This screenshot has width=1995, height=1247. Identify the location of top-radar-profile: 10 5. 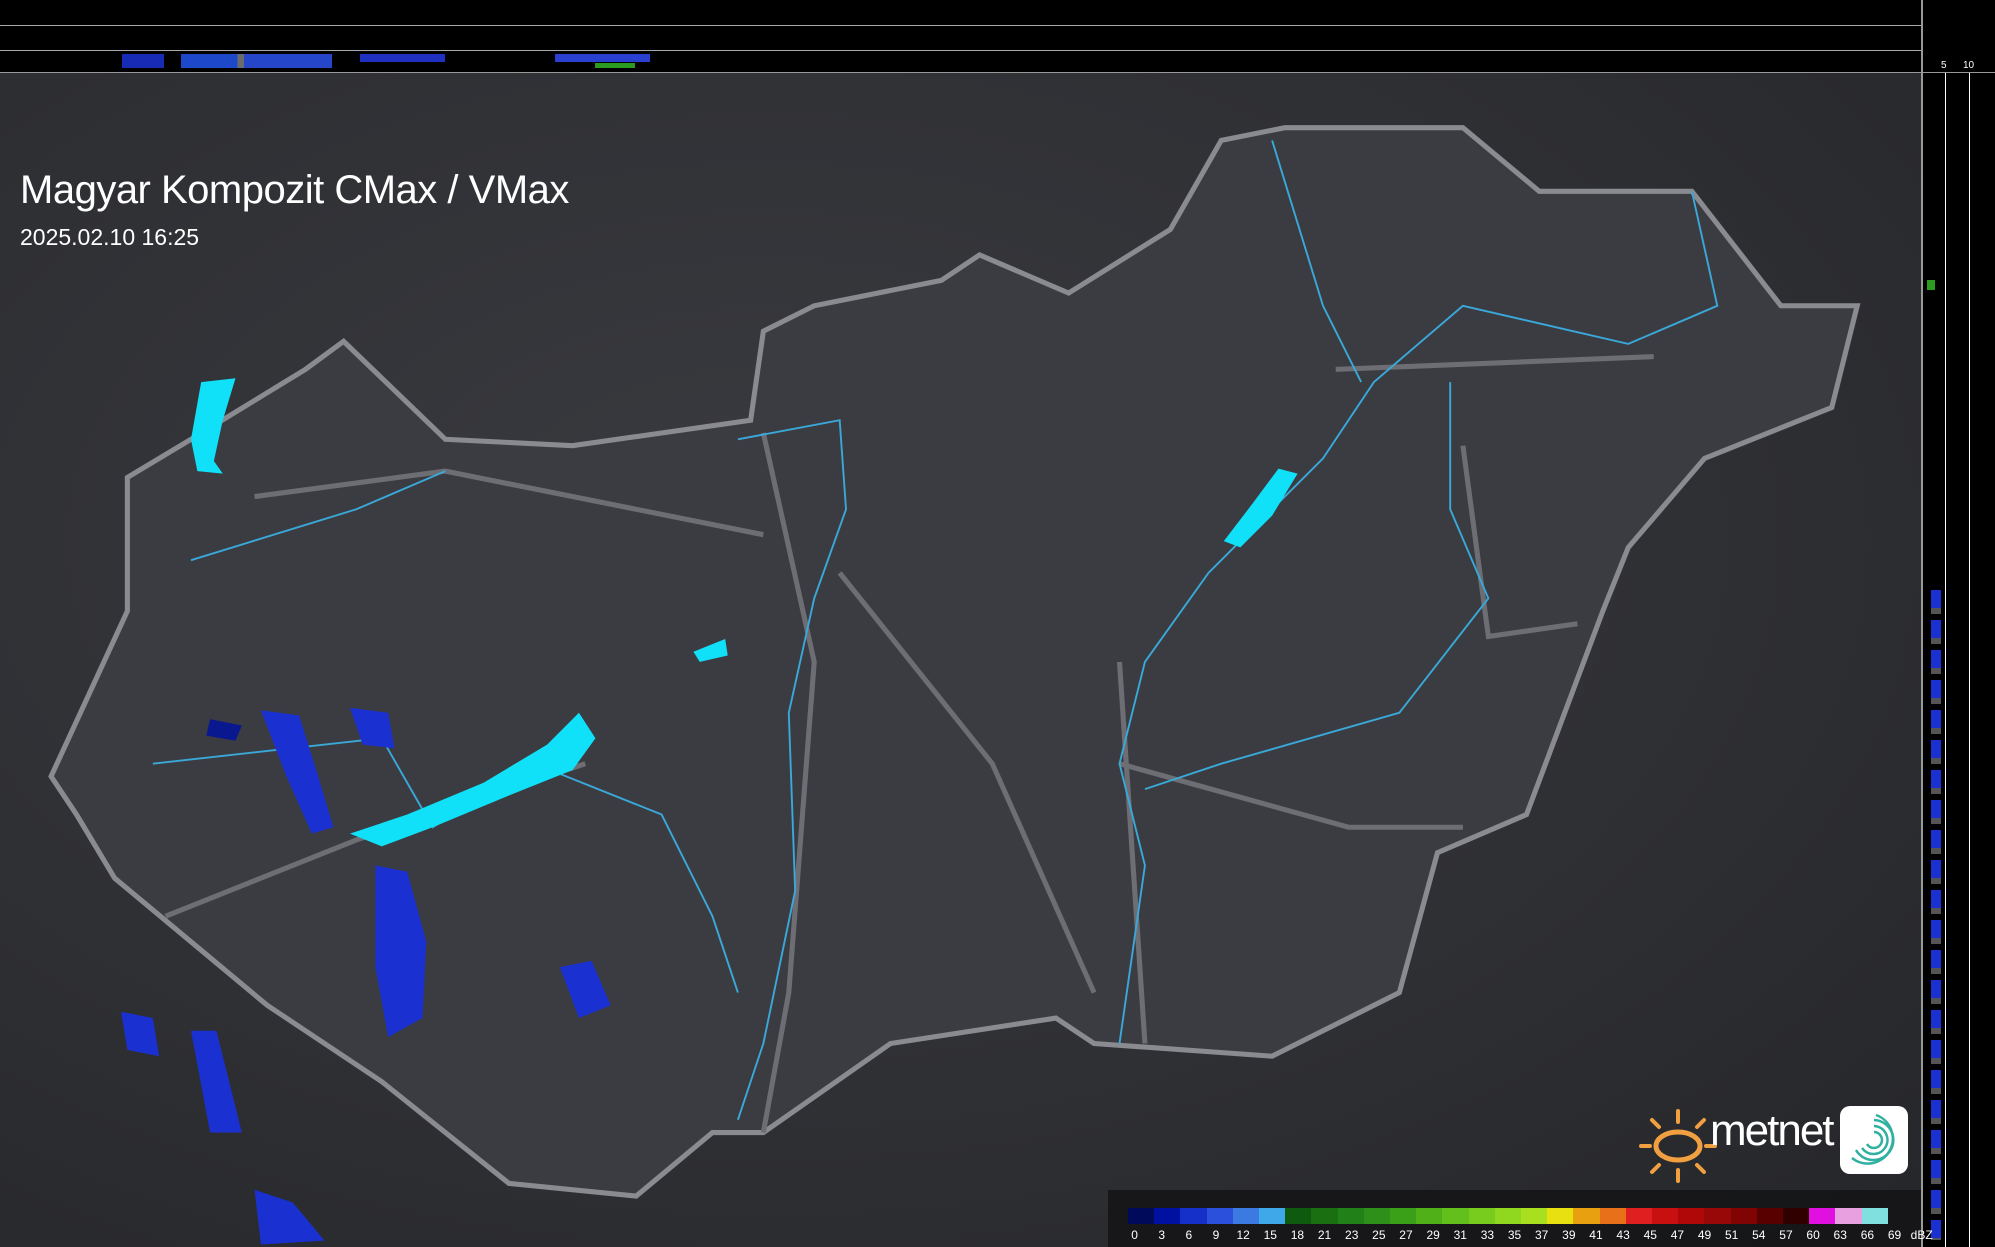
(967, 36).